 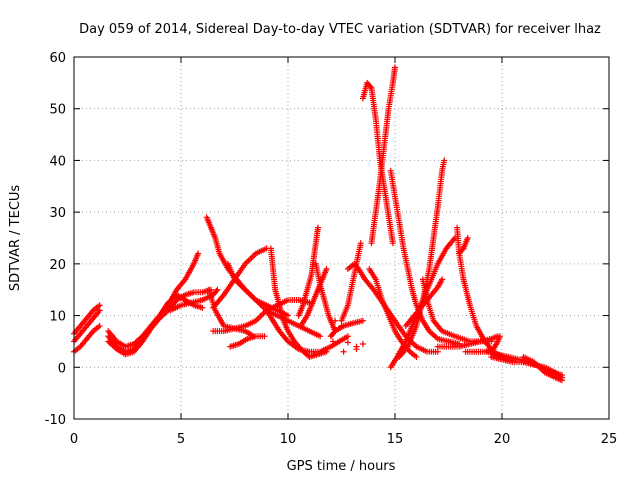 I want to click on y-tick-label: 10, so click(x=57, y=317).